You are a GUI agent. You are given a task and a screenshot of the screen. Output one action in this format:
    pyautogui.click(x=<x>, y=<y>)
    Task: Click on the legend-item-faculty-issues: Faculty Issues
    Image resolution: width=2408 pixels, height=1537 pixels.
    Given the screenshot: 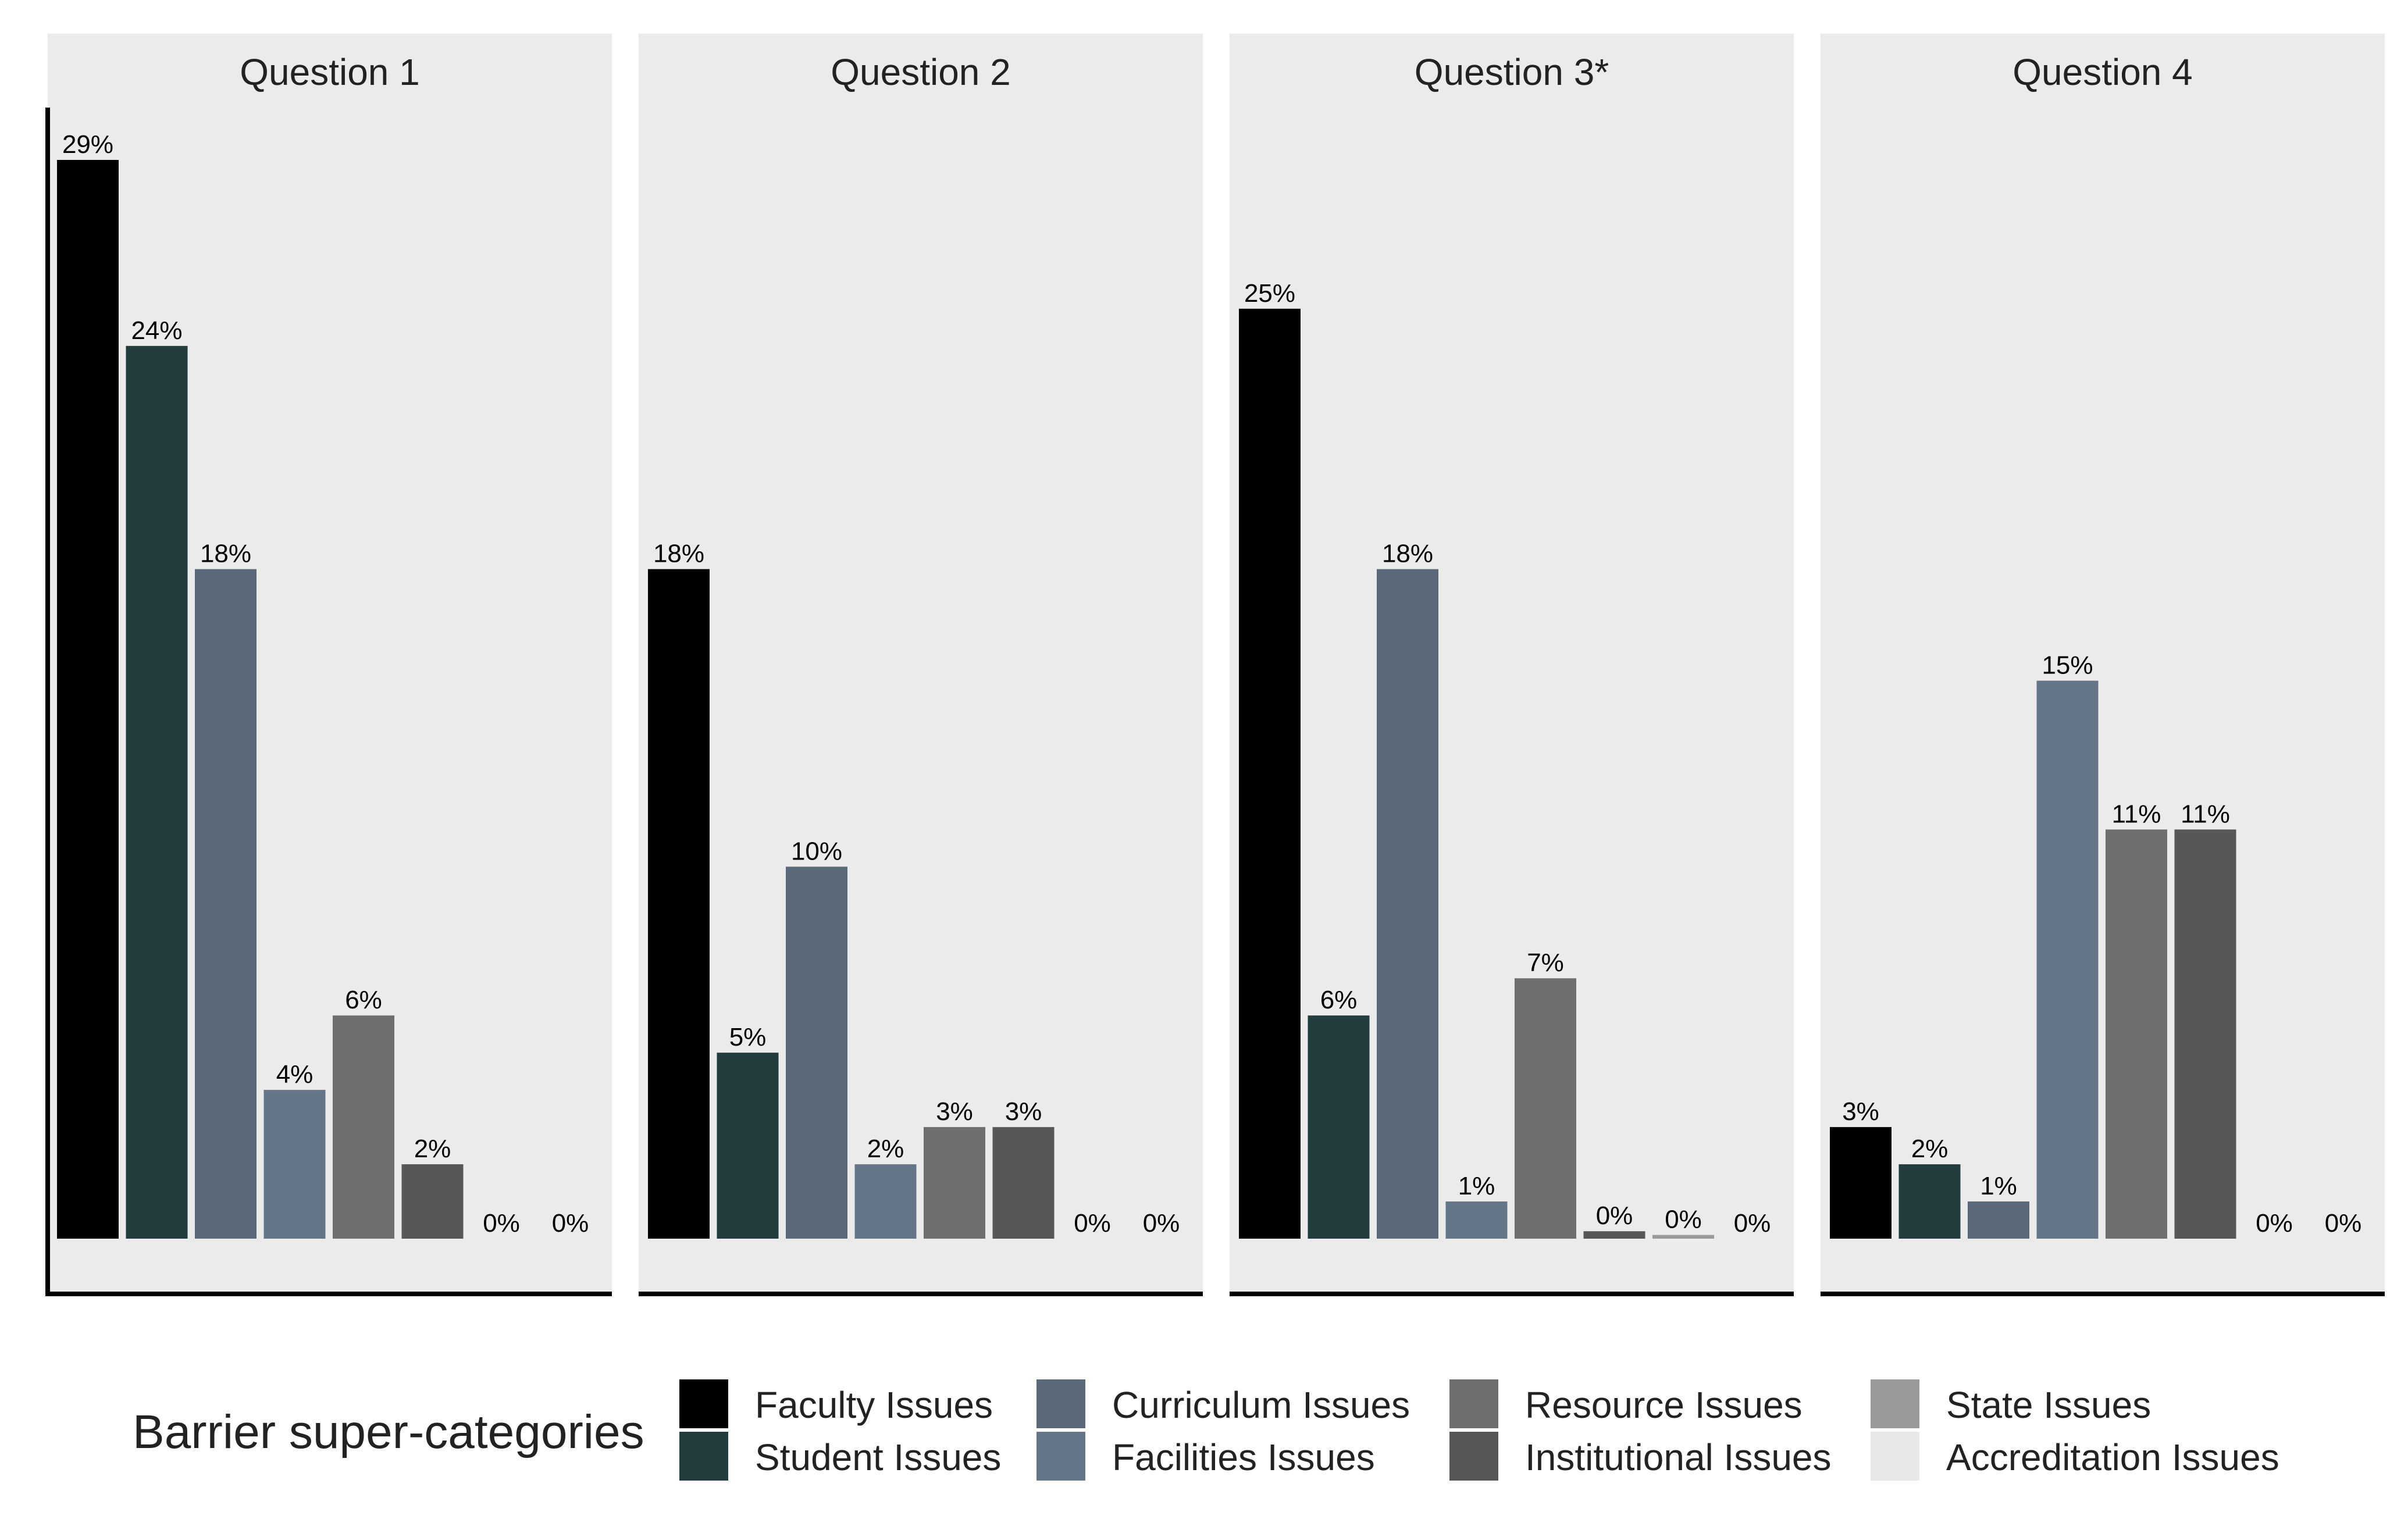 What is the action you would take?
    pyautogui.click(x=836, y=1403)
    